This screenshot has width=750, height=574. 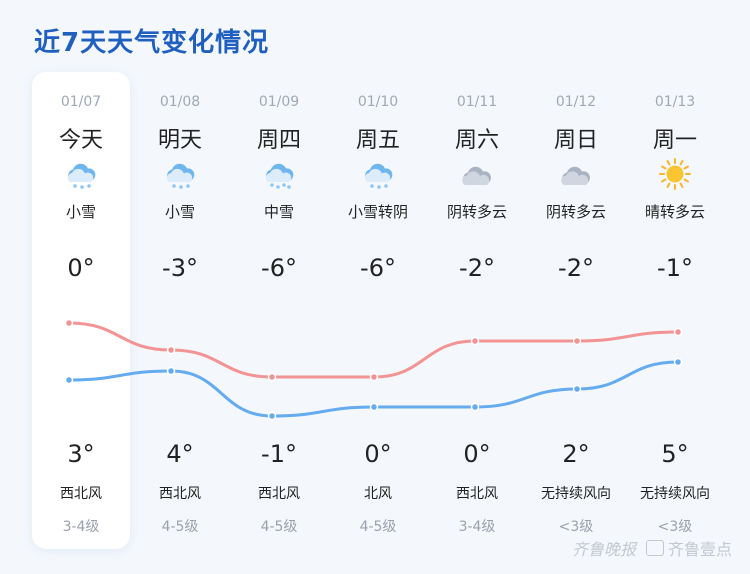 What do you see at coordinates (279, 102) in the screenshot?
I see `day-date: 01/09` at bounding box center [279, 102].